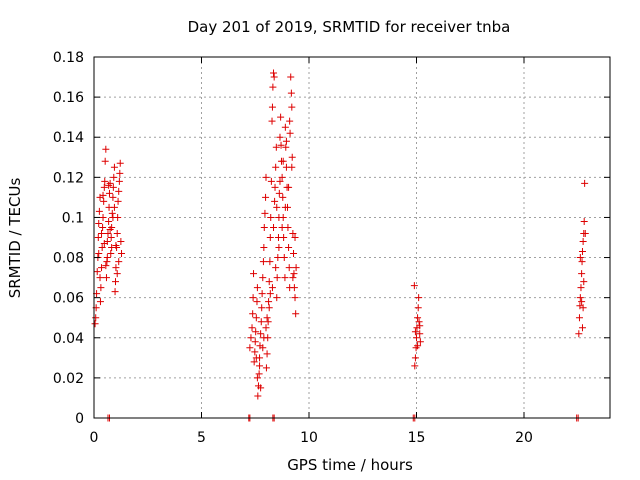 The height and width of the screenshot is (480, 640). What do you see at coordinates (417, 438) in the screenshot?
I see `x-tick-label: 15` at bounding box center [417, 438].